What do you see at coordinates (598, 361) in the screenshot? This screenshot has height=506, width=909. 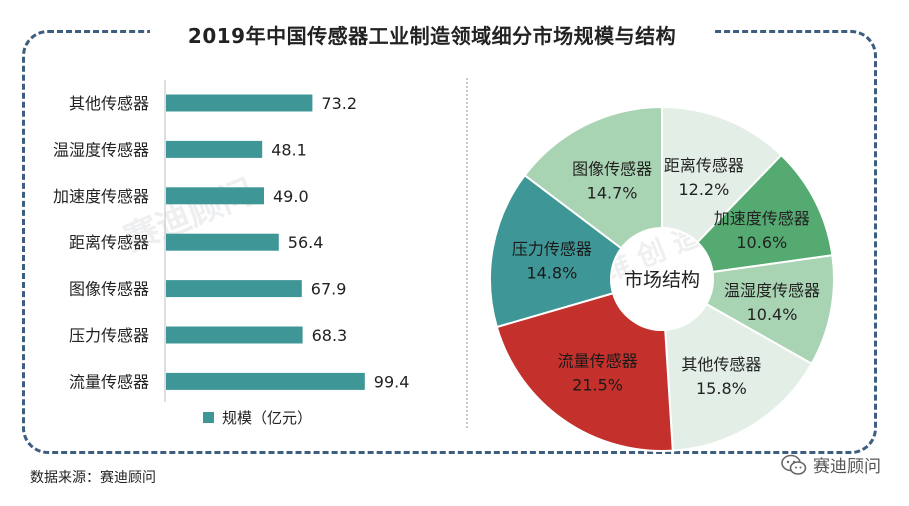 I see `pie-label-4: 流量传感器` at bounding box center [598, 361].